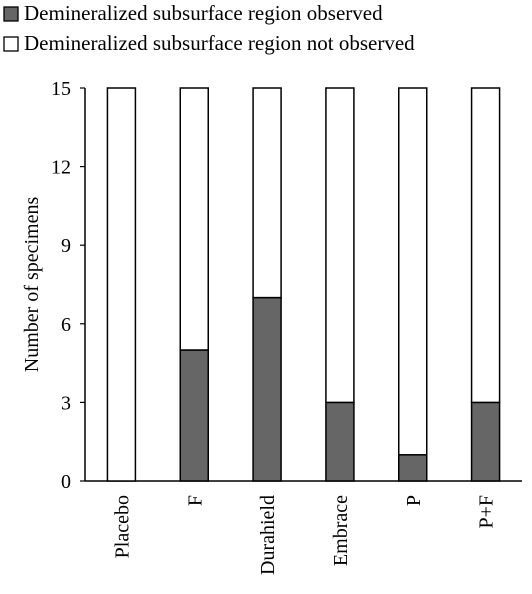  Describe the element at coordinates (414, 500) in the screenshot. I see `x-category-label: P` at that location.